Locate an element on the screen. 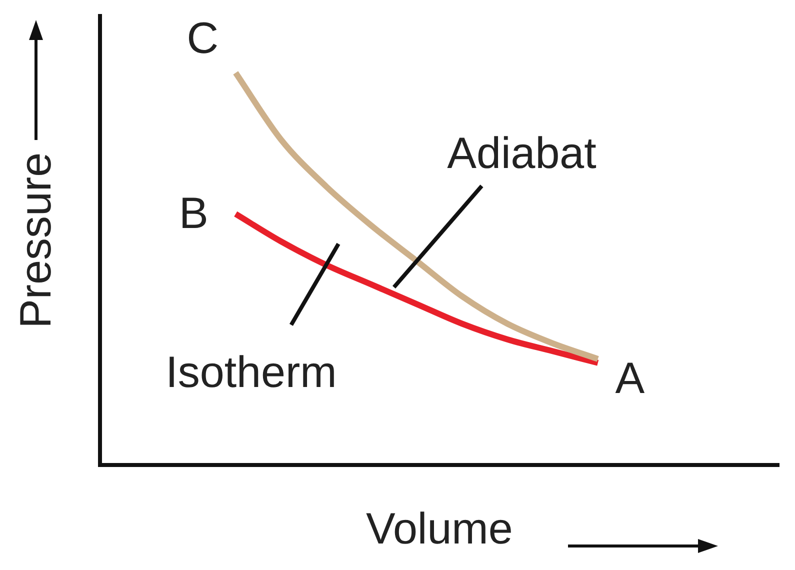 Image resolution: width=795 pixels, height=570 pixels. text: C is located at coordinates (202, 38).